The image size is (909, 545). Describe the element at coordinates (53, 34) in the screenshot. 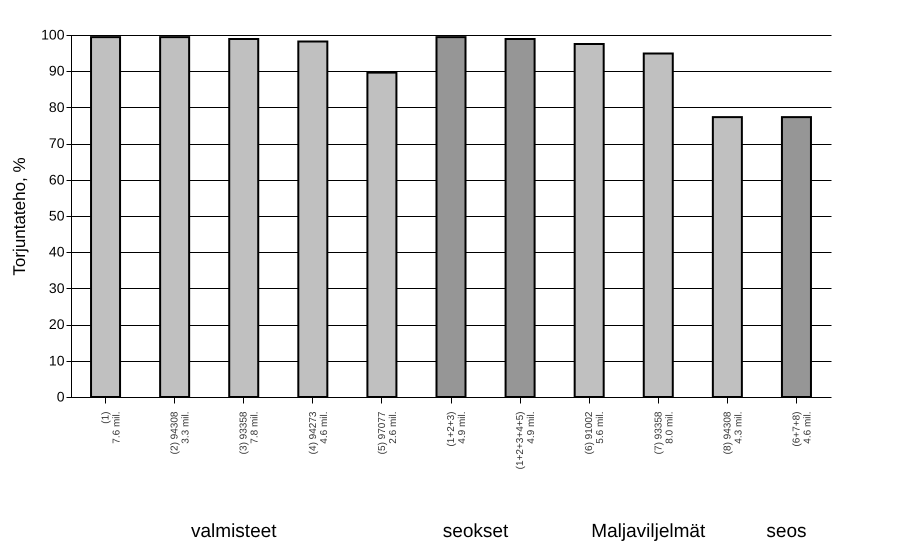

I see `y-tick-label: 100` at that location.